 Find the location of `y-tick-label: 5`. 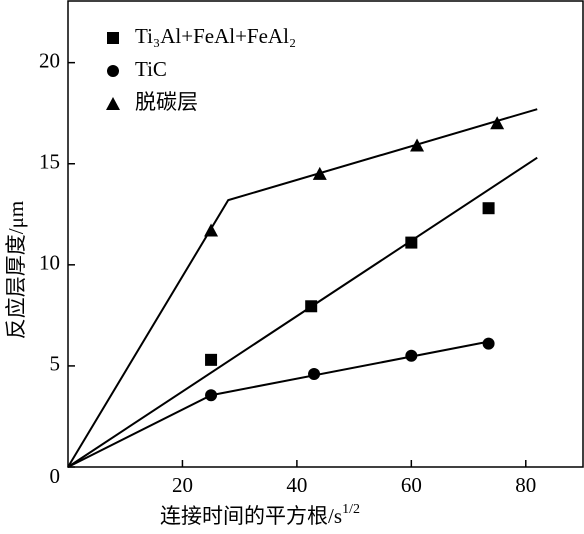

y-tick-label: 5 is located at coordinates (55, 364).